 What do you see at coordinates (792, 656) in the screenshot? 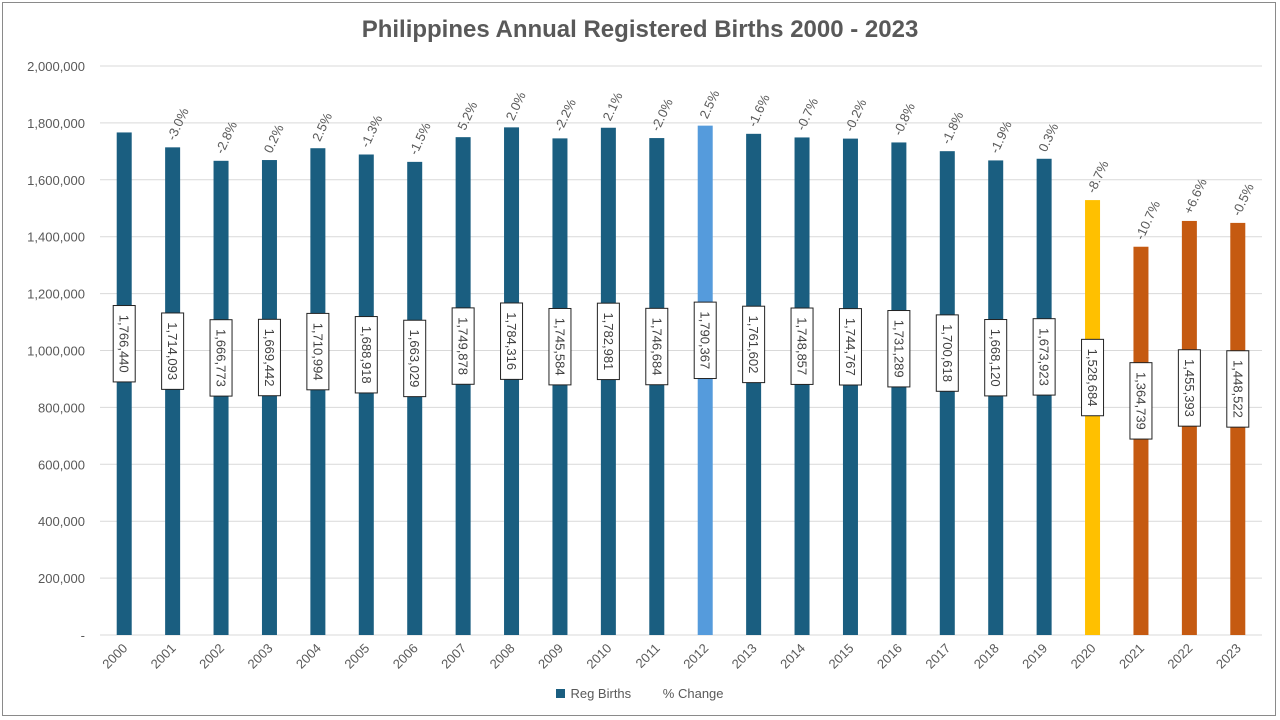
I see `x-tick-label: 2014` at bounding box center [792, 656].